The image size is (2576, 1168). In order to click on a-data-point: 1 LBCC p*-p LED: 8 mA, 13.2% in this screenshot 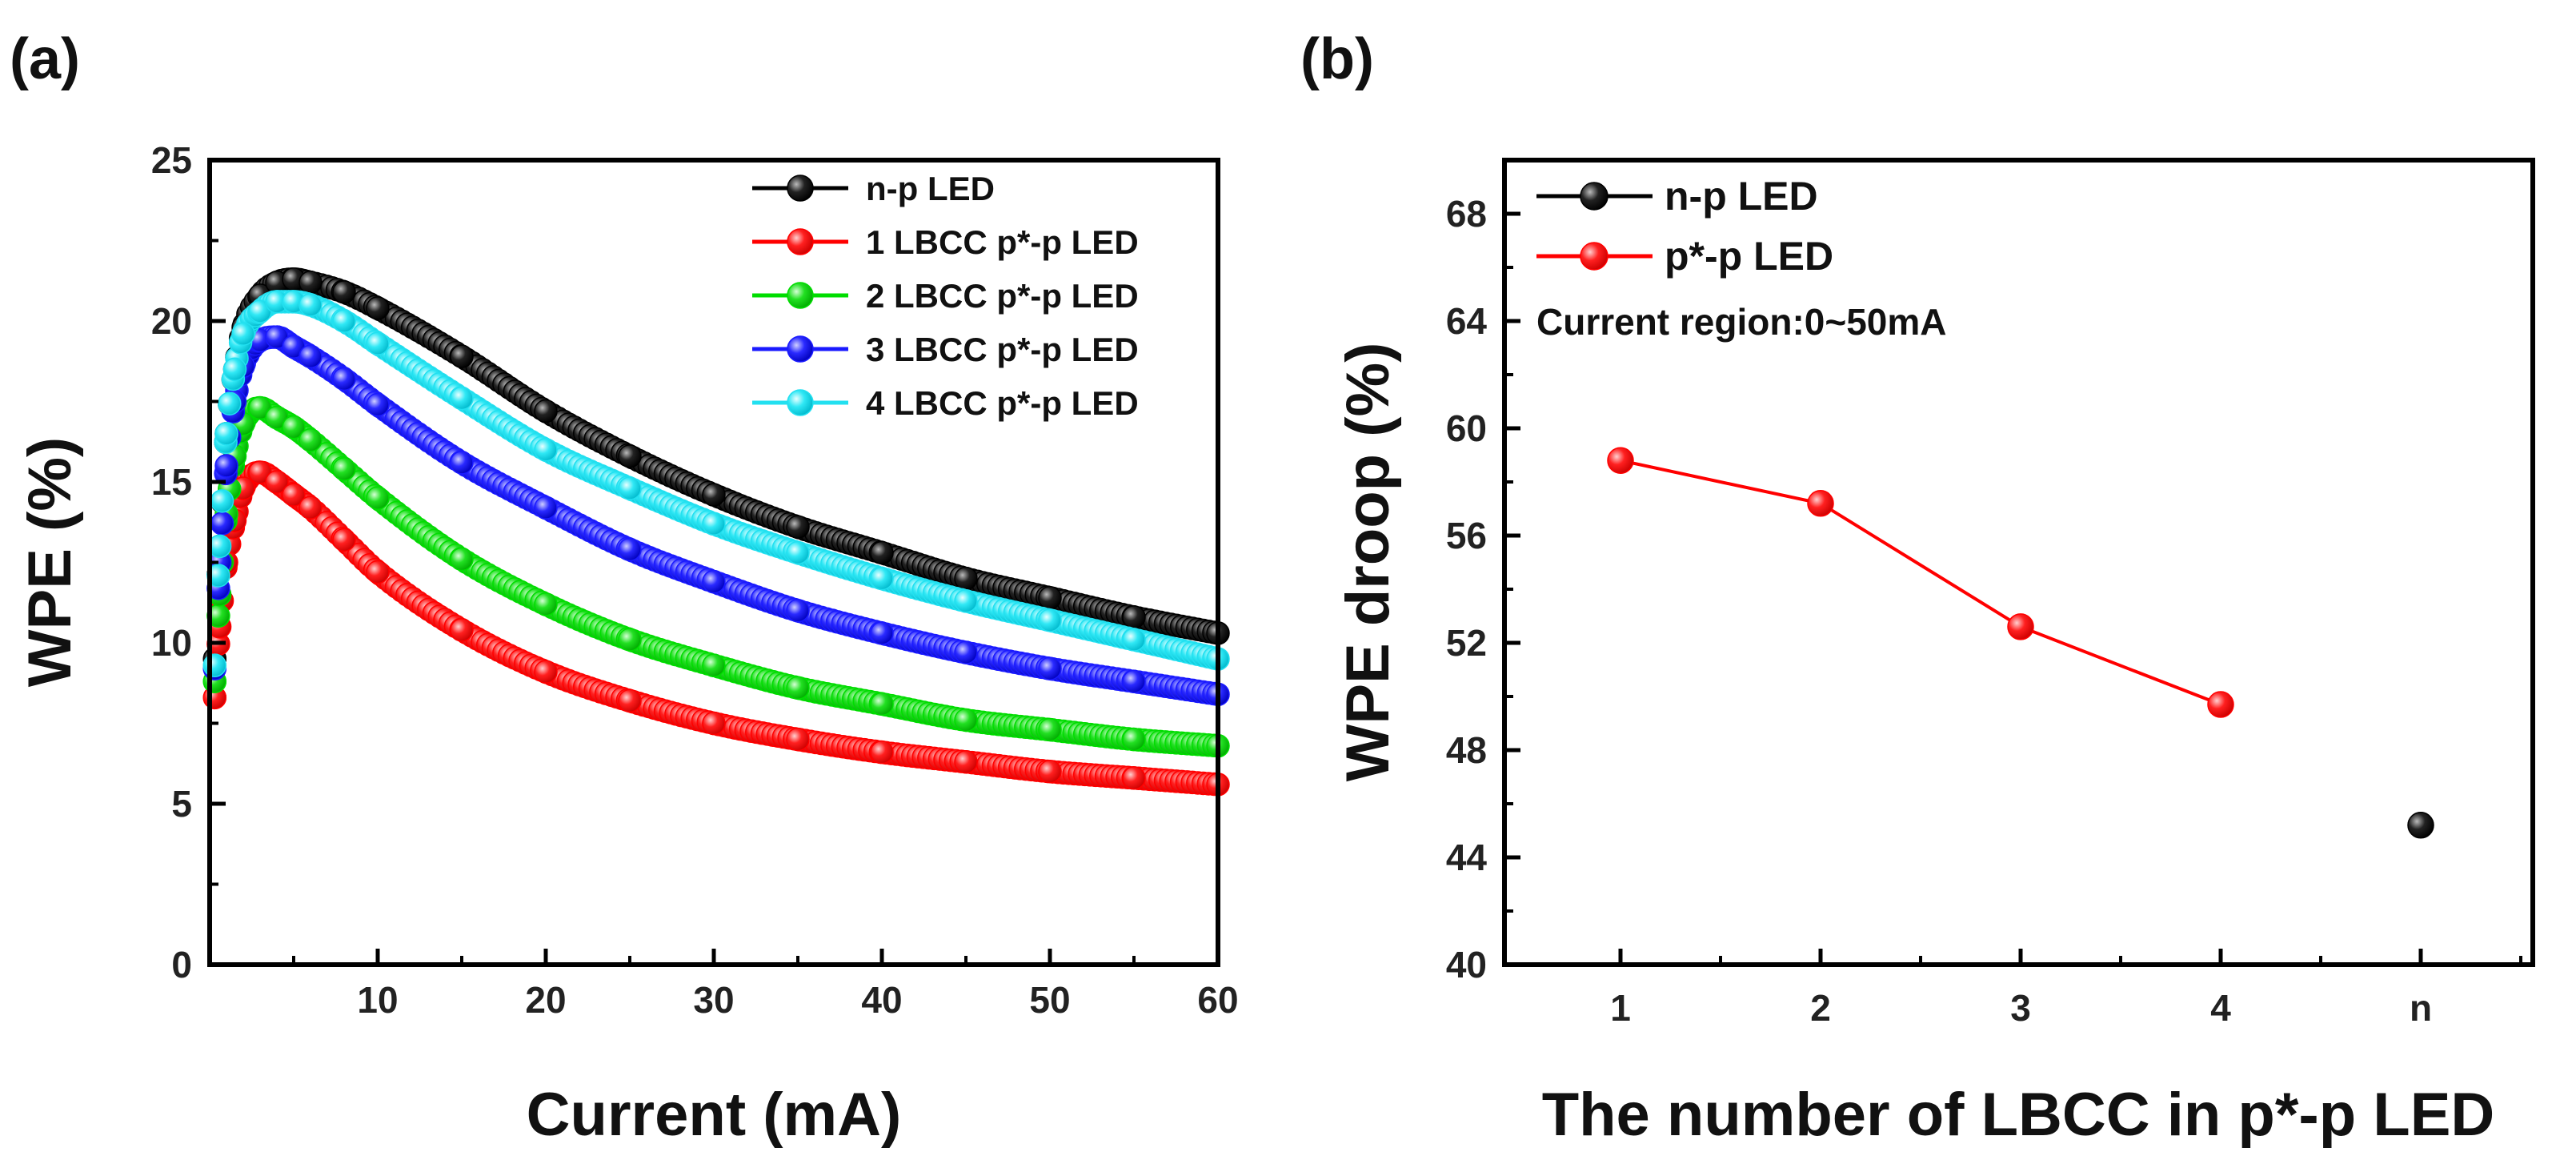, I will do `click(344, 540)`.